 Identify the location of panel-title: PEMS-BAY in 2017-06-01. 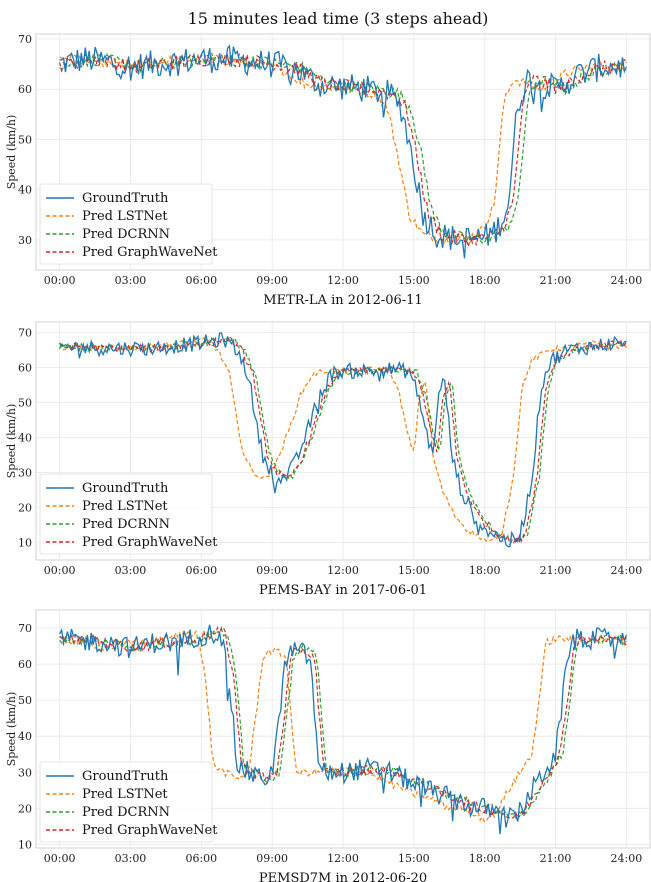
(343, 590).